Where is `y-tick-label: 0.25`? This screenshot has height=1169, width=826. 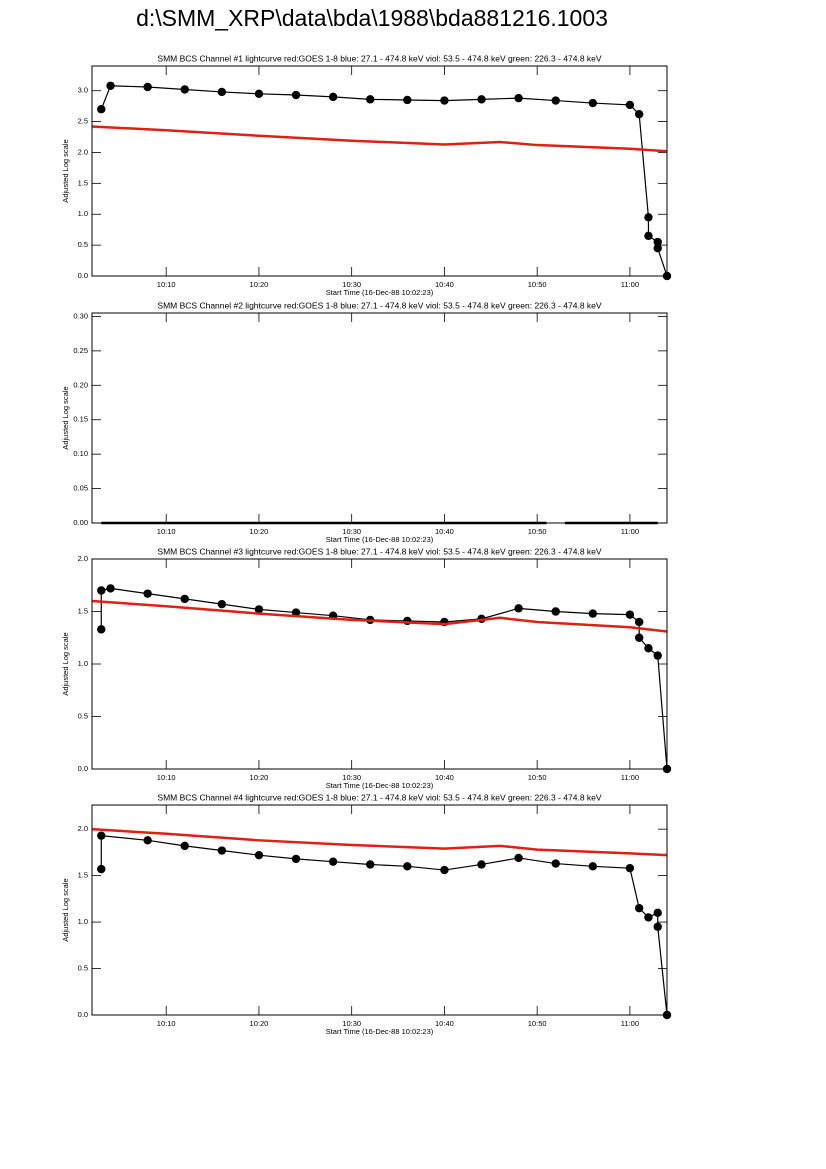
y-tick-label: 0.25 is located at coordinates (80, 350).